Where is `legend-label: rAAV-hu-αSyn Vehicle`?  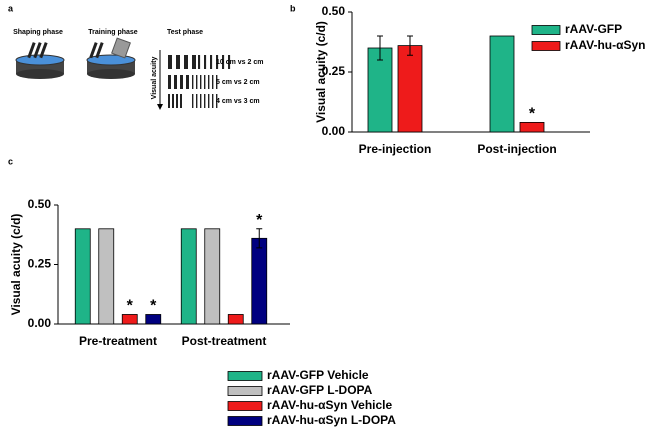 legend-label: rAAV-hu-αSyn Vehicle is located at coordinates (330, 405).